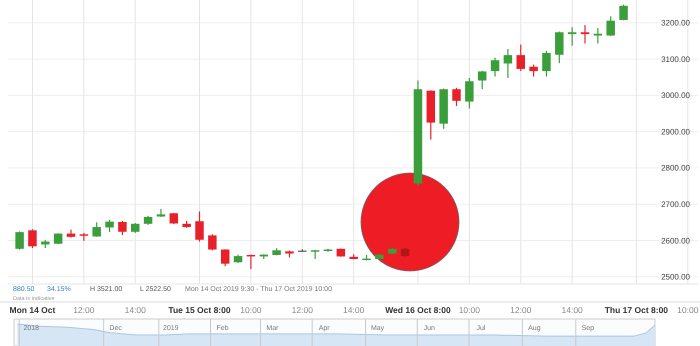 Image resolution: width=700 pixels, height=346 pixels. What do you see at coordinates (676, 95) in the screenshot?
I see `y-tick-label: 3000.00` at bounding box center [676, 95].